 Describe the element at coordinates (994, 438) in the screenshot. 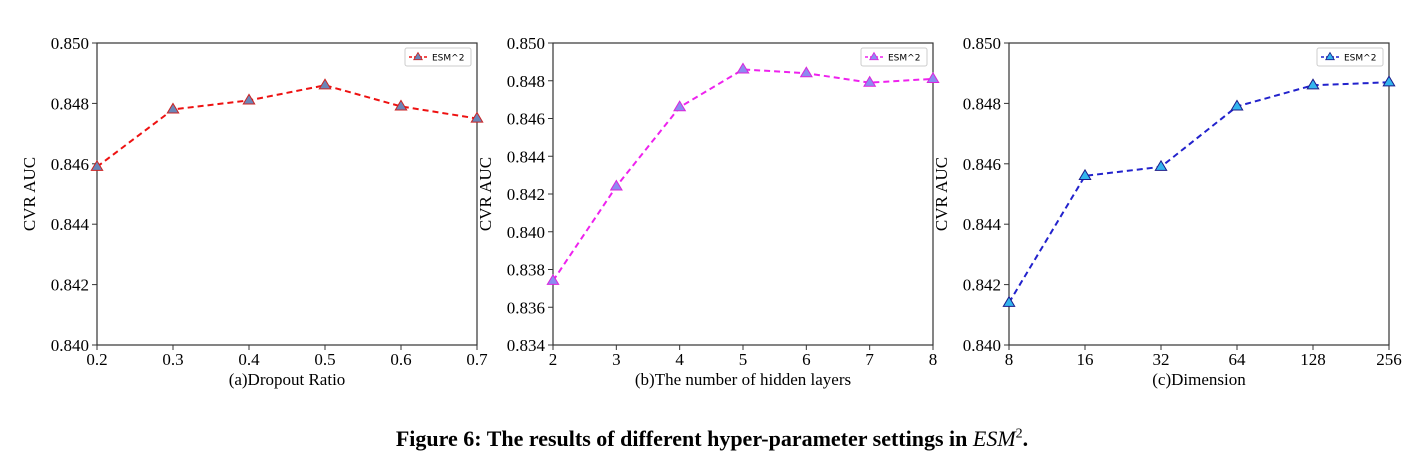

I see `caption-model: ESM` at that location.